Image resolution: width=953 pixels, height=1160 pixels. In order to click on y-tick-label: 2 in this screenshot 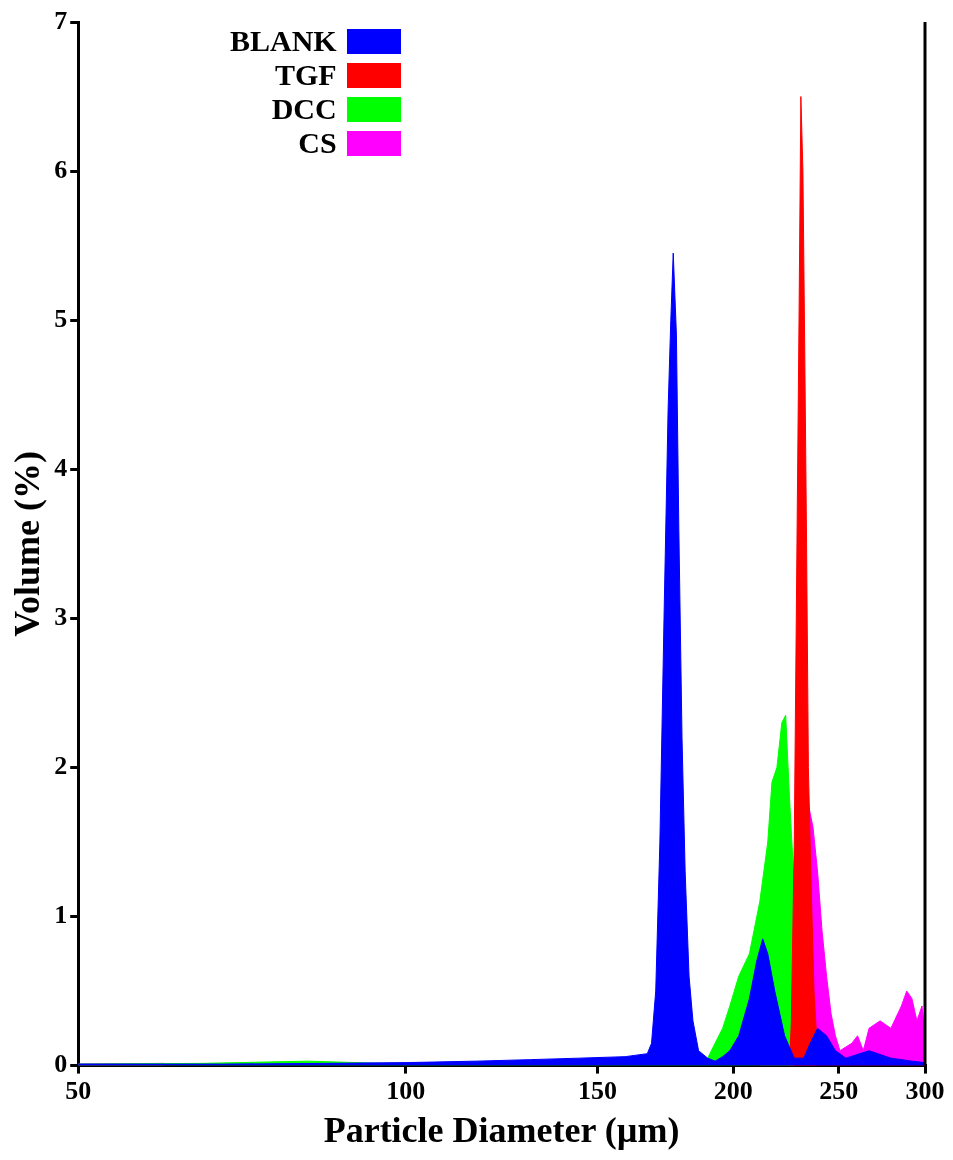, I will do `click(61, 766)`.